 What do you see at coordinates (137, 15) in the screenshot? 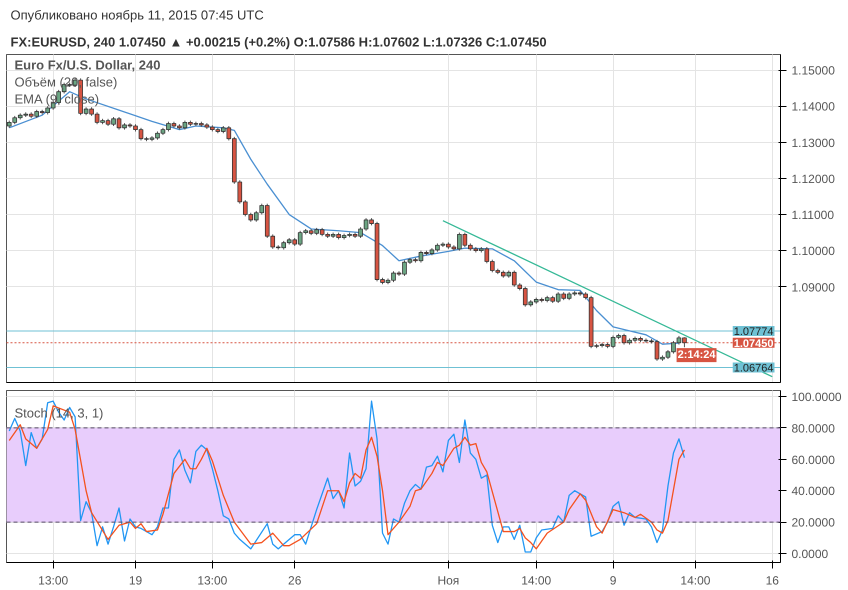
I see `text: Опубликовано ноябрь 11, 2015 07:45 UTC` at bounding box center [137, 15].